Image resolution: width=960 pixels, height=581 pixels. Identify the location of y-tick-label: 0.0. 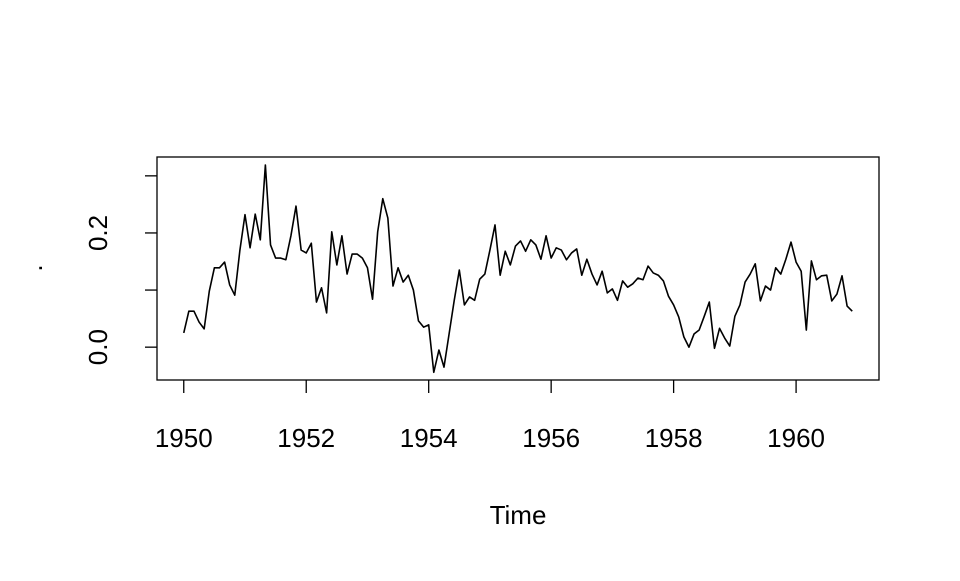
(98, 347).